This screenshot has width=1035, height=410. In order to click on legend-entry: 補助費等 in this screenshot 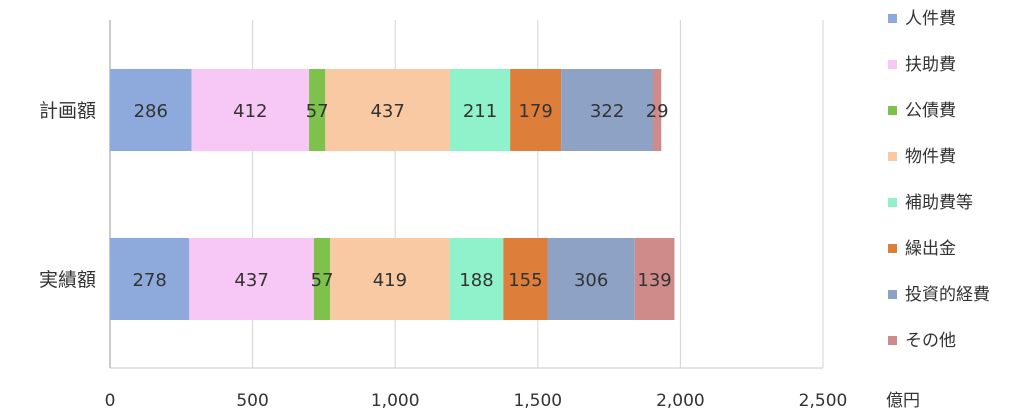, I will do `click(939, 203)`.